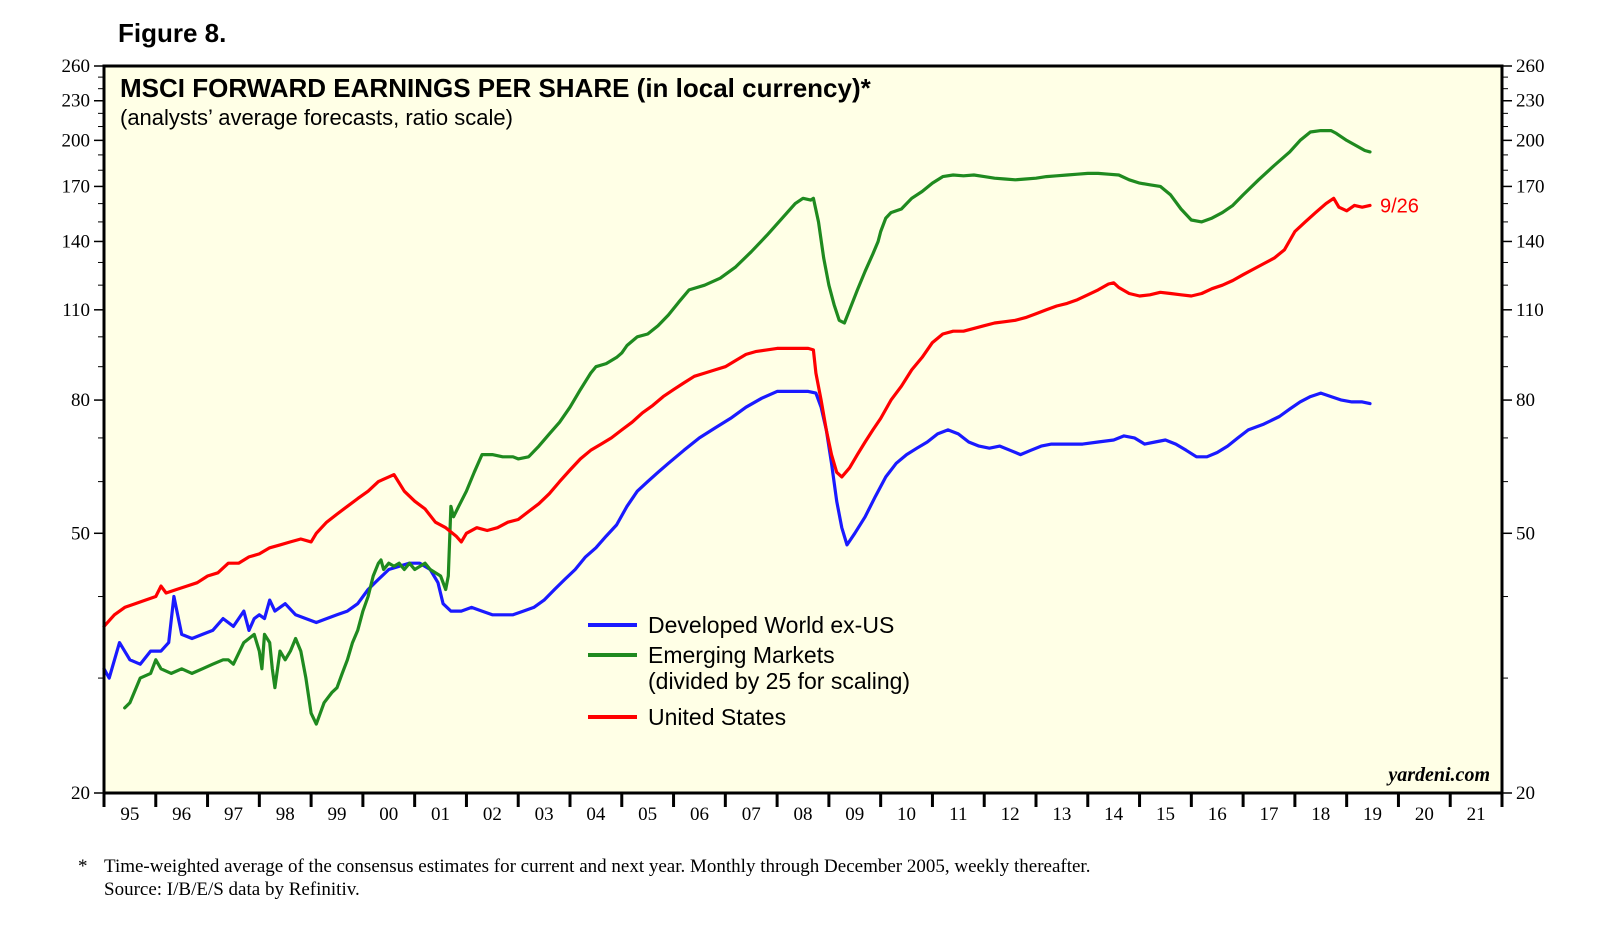 This screenshot has height=932, width=1603. I want to click on figure-label: Figure 8., so click(172, 33).